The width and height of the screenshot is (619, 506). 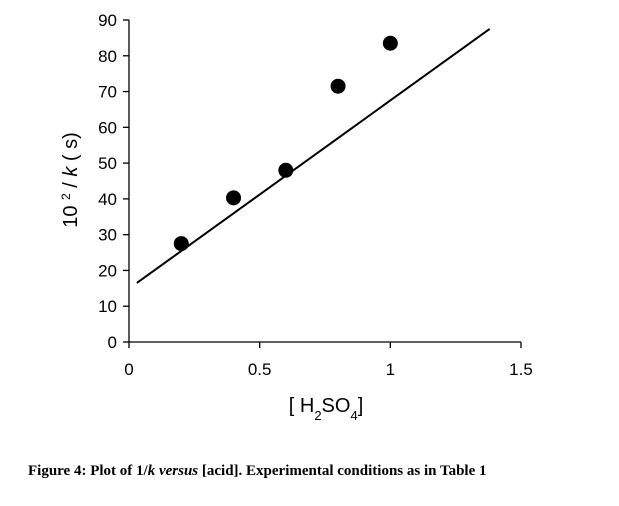 I want to click on x-axis-title-sub1: 2, so click(x=317, y=415).